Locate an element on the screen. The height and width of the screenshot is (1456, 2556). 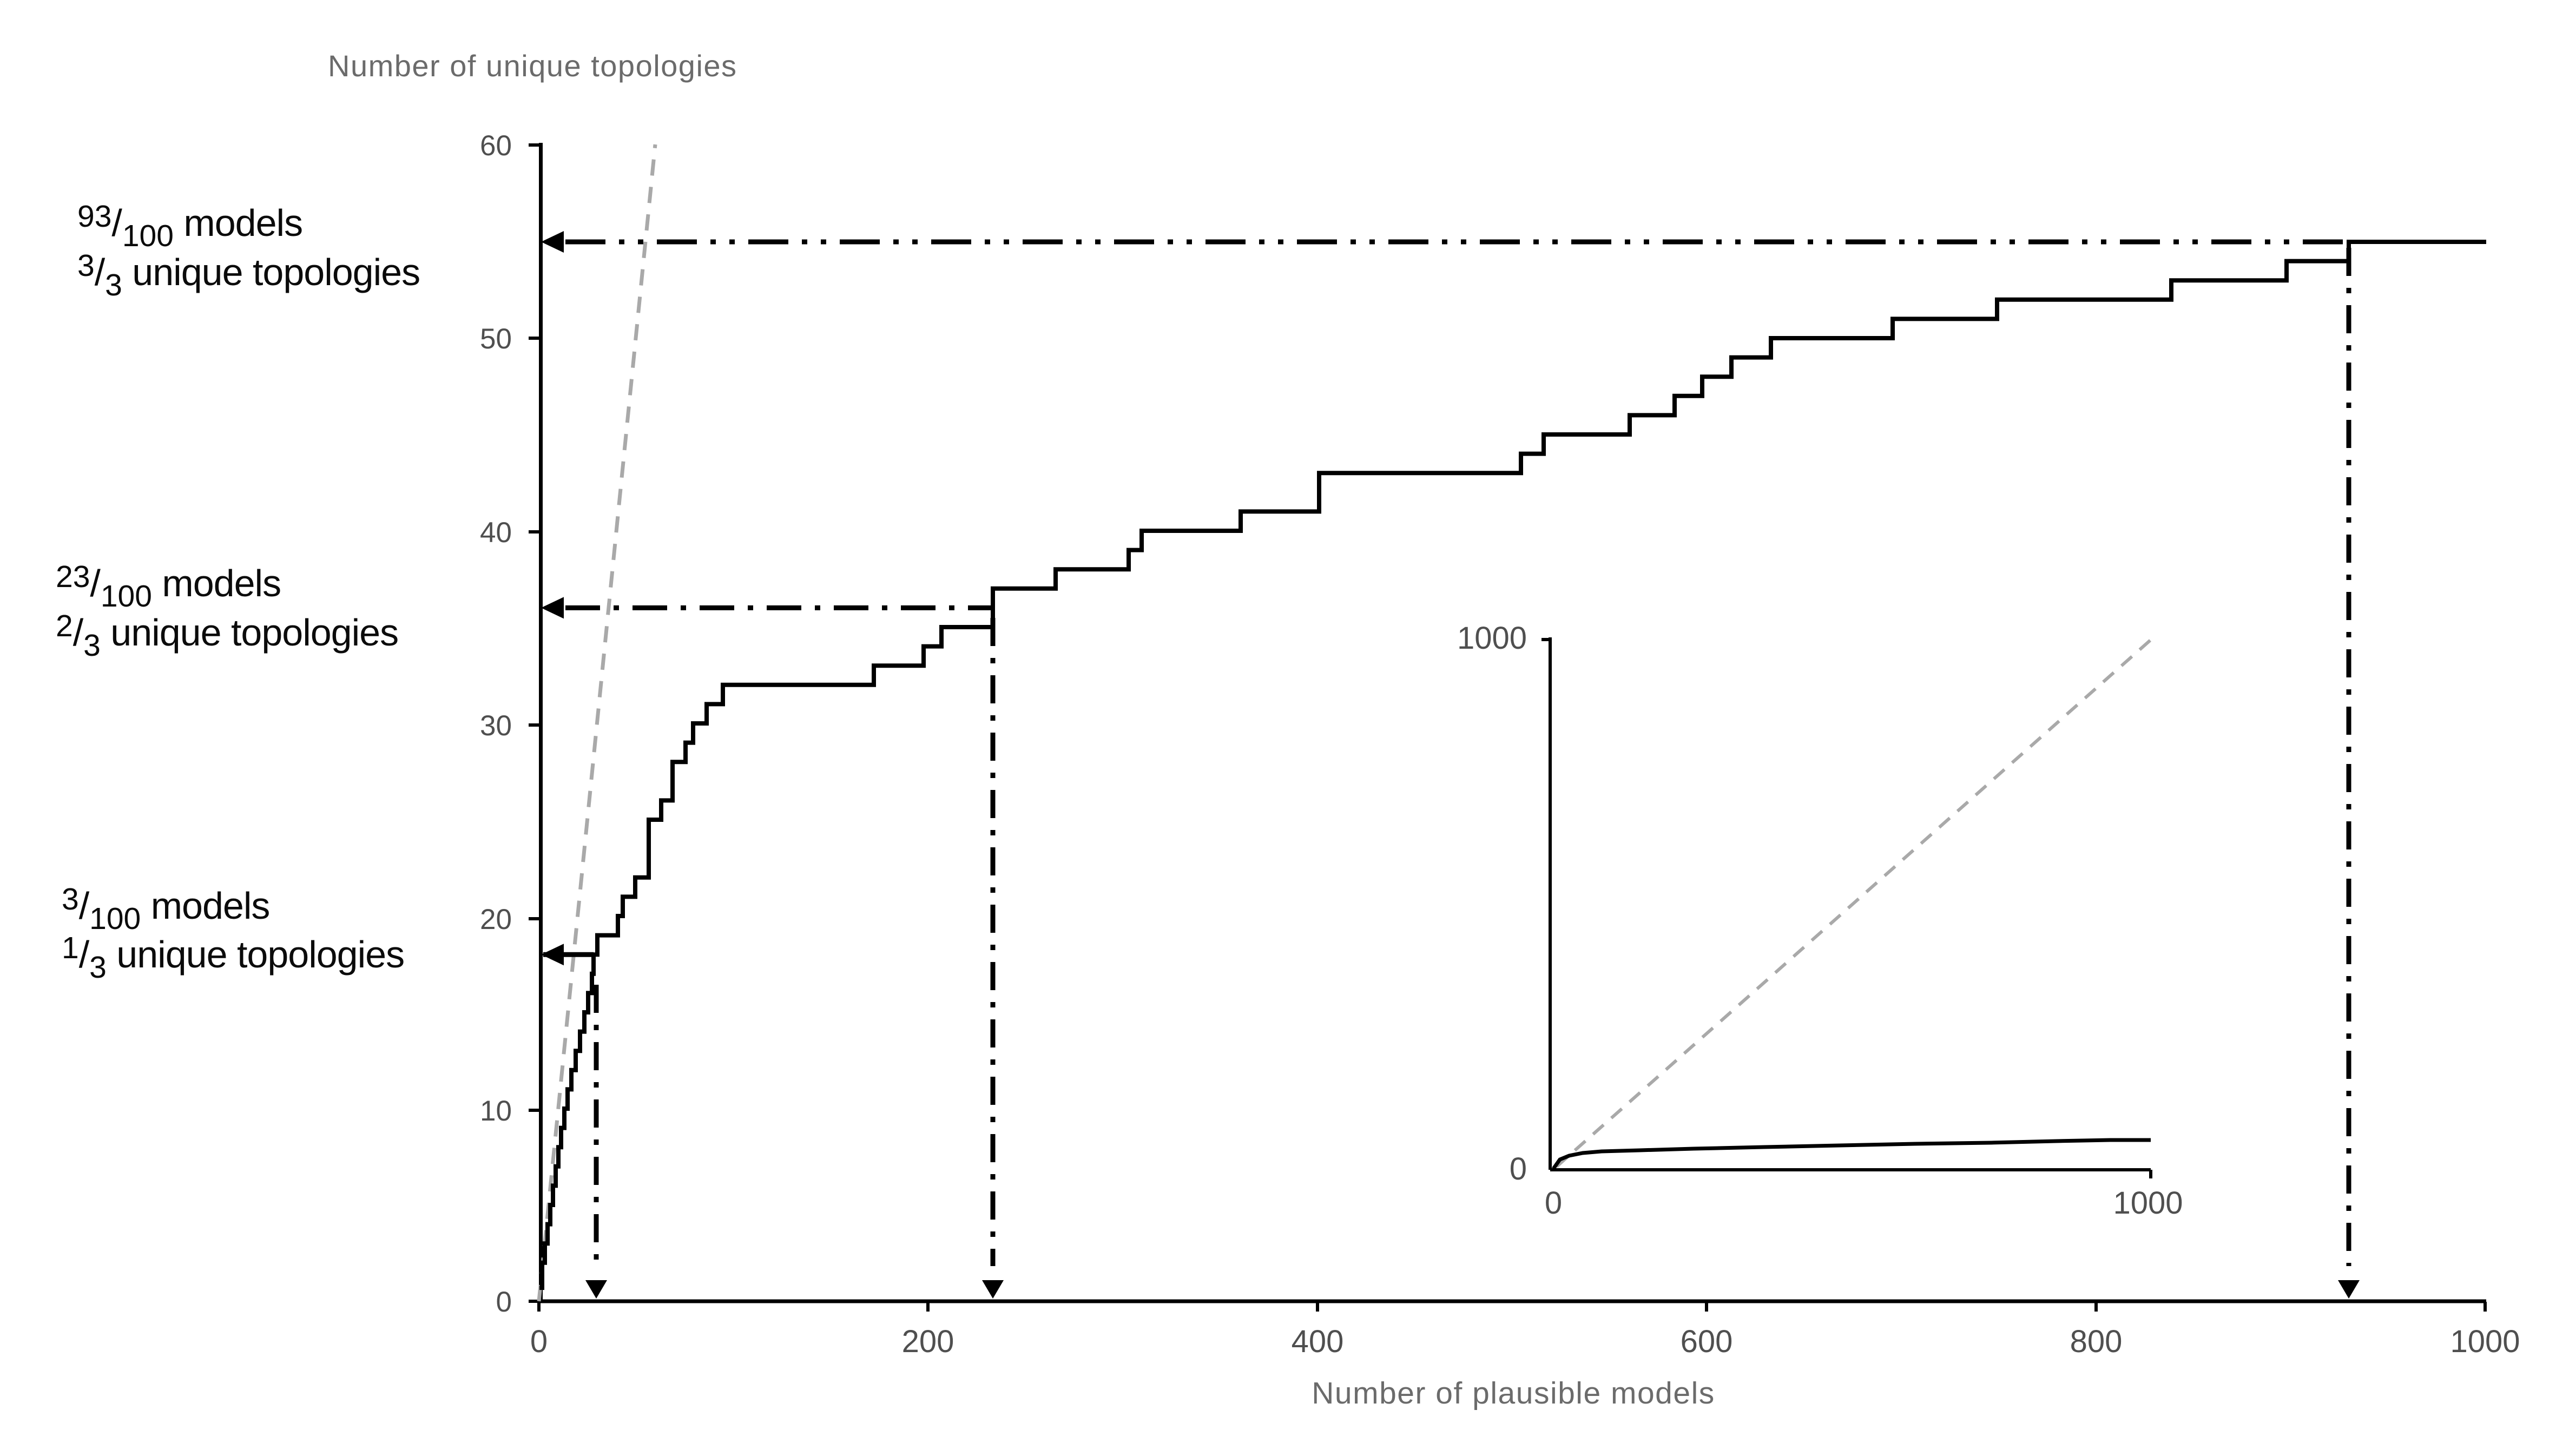
svg-text: 200 is located at coordinates (928, 1341).